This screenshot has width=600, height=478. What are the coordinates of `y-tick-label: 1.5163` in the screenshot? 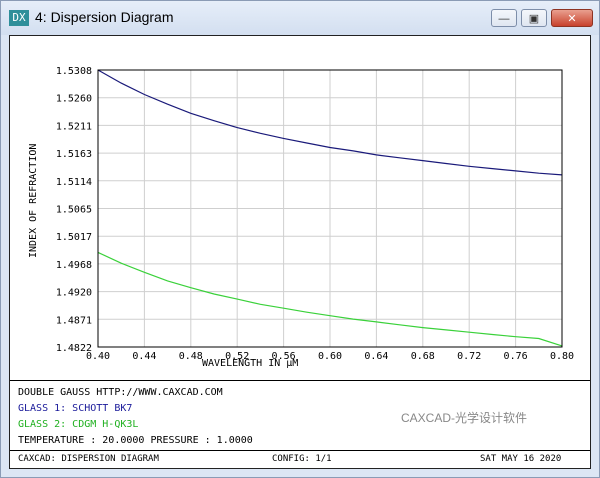 It's located at (74, 154).